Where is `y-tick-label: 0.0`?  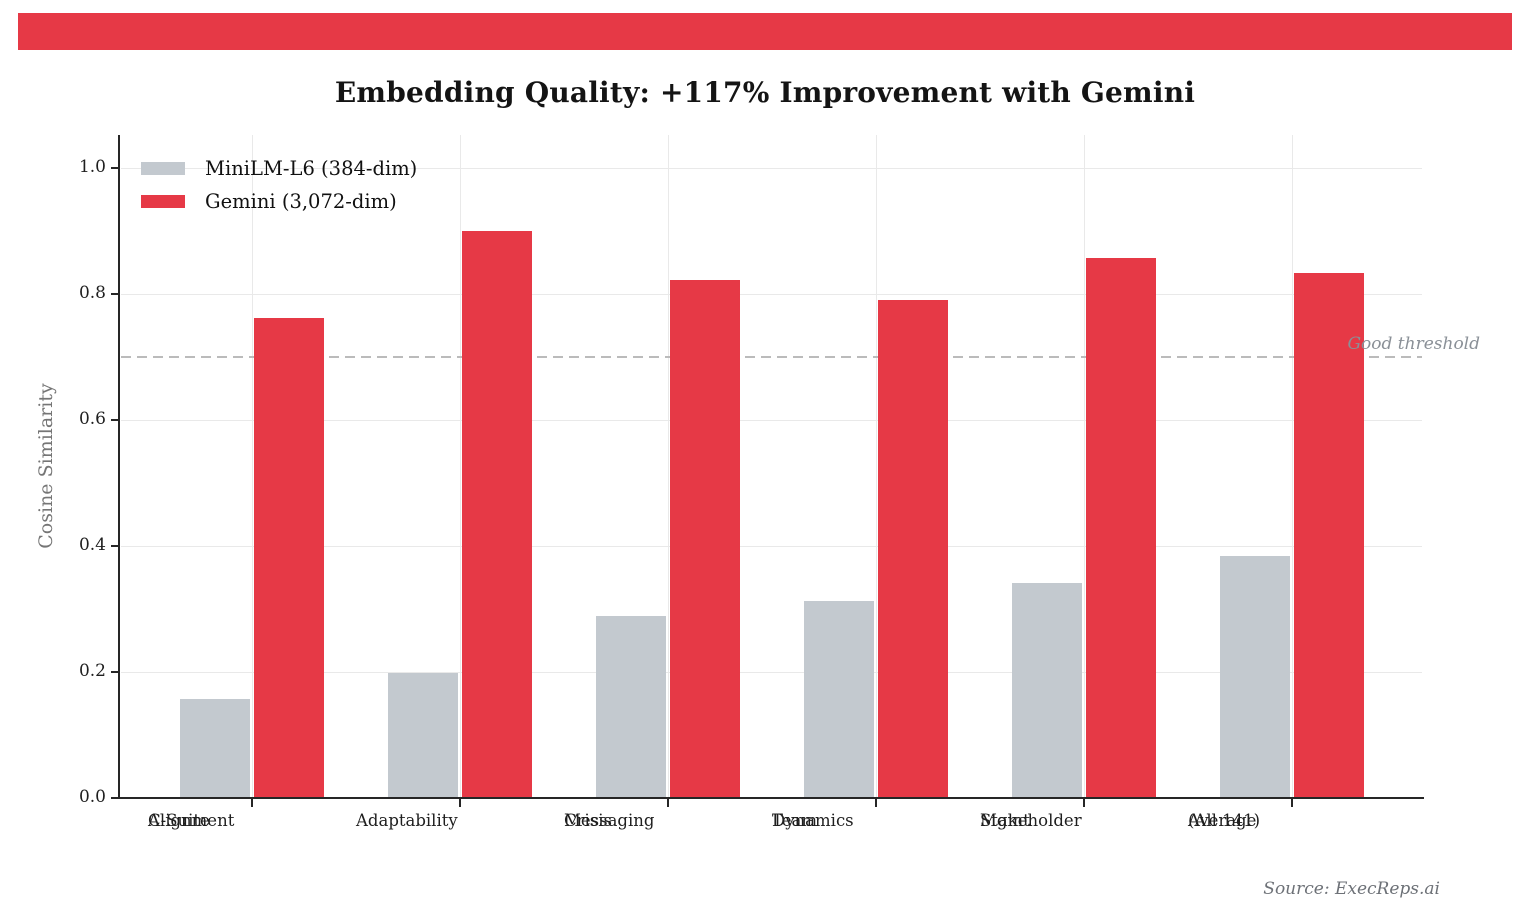 y-tick-label: 0.0 is located at coordinates (92, 797).